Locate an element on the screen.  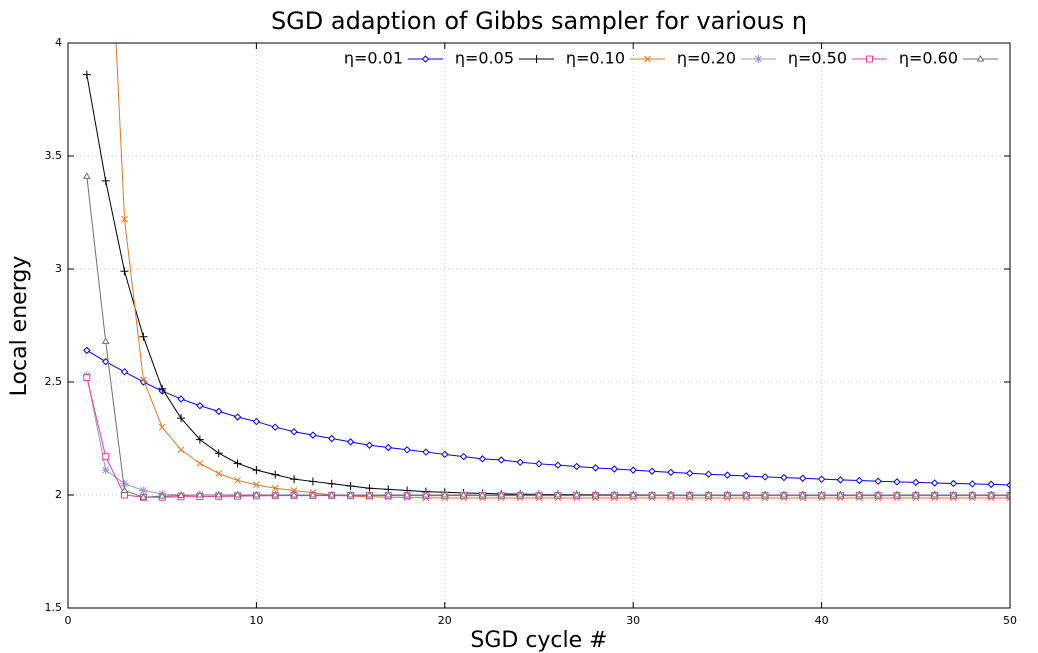
x-tick-label: 50 is located at coordinates (1010, 620).